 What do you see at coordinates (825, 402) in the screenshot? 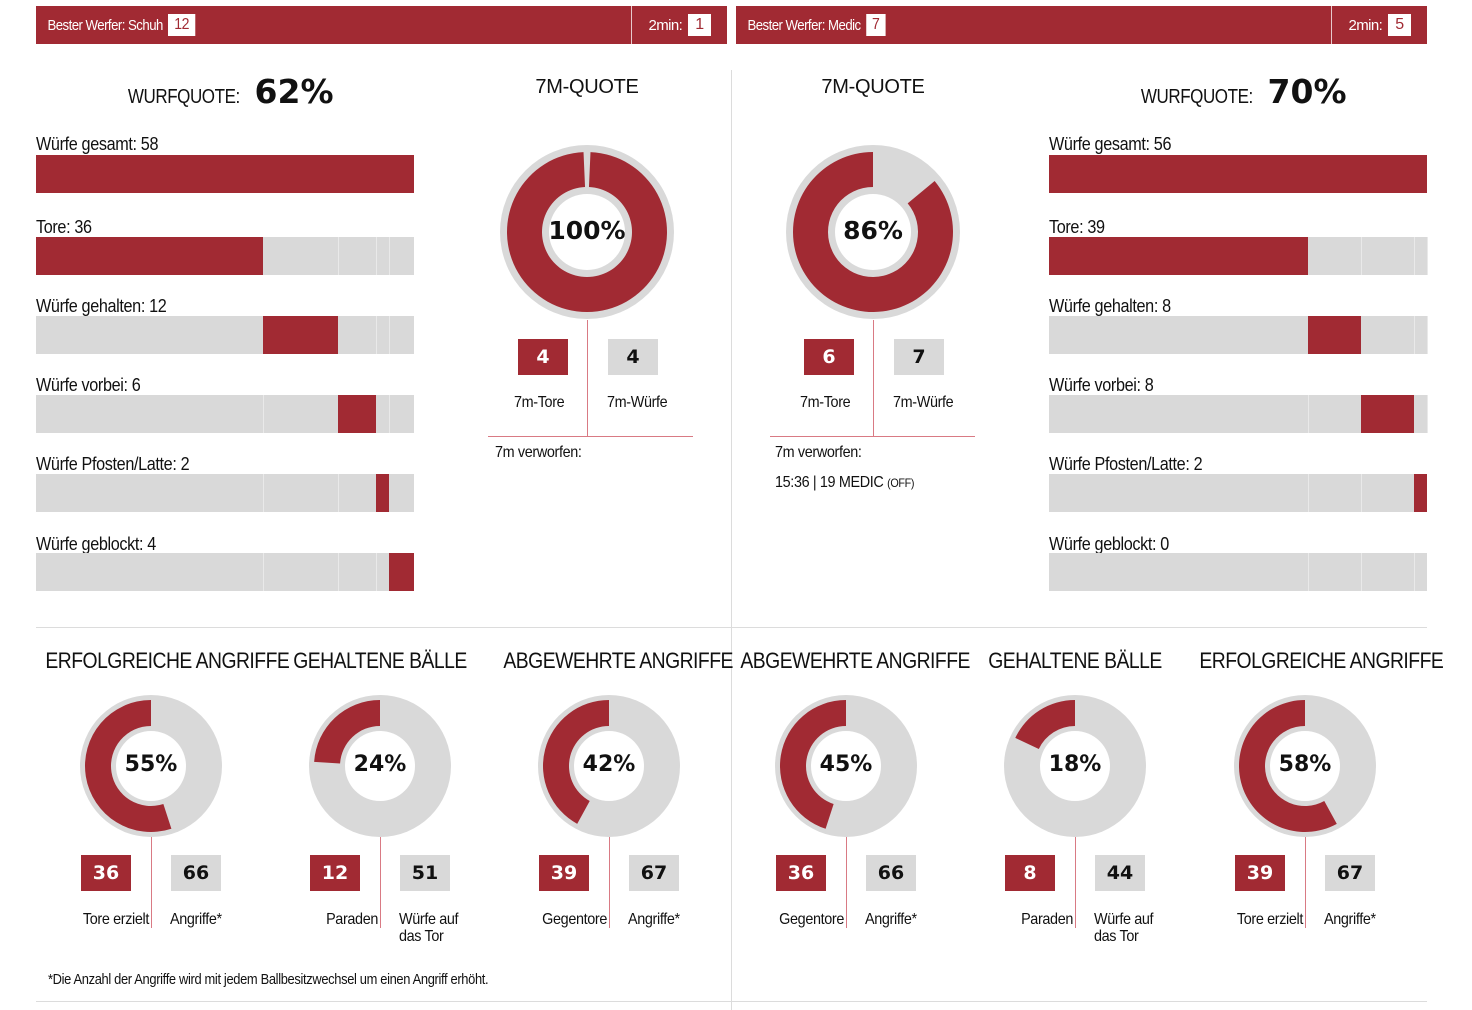
I see `seven-m-goals-label: 7m-Tore` at bounding box center [825, 402].